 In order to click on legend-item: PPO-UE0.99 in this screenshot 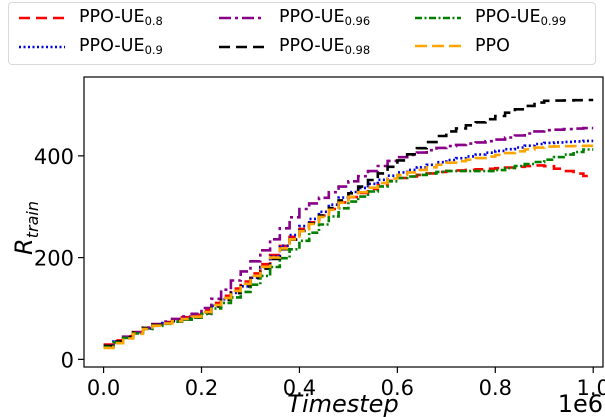, I will do `click(489, 17)`.